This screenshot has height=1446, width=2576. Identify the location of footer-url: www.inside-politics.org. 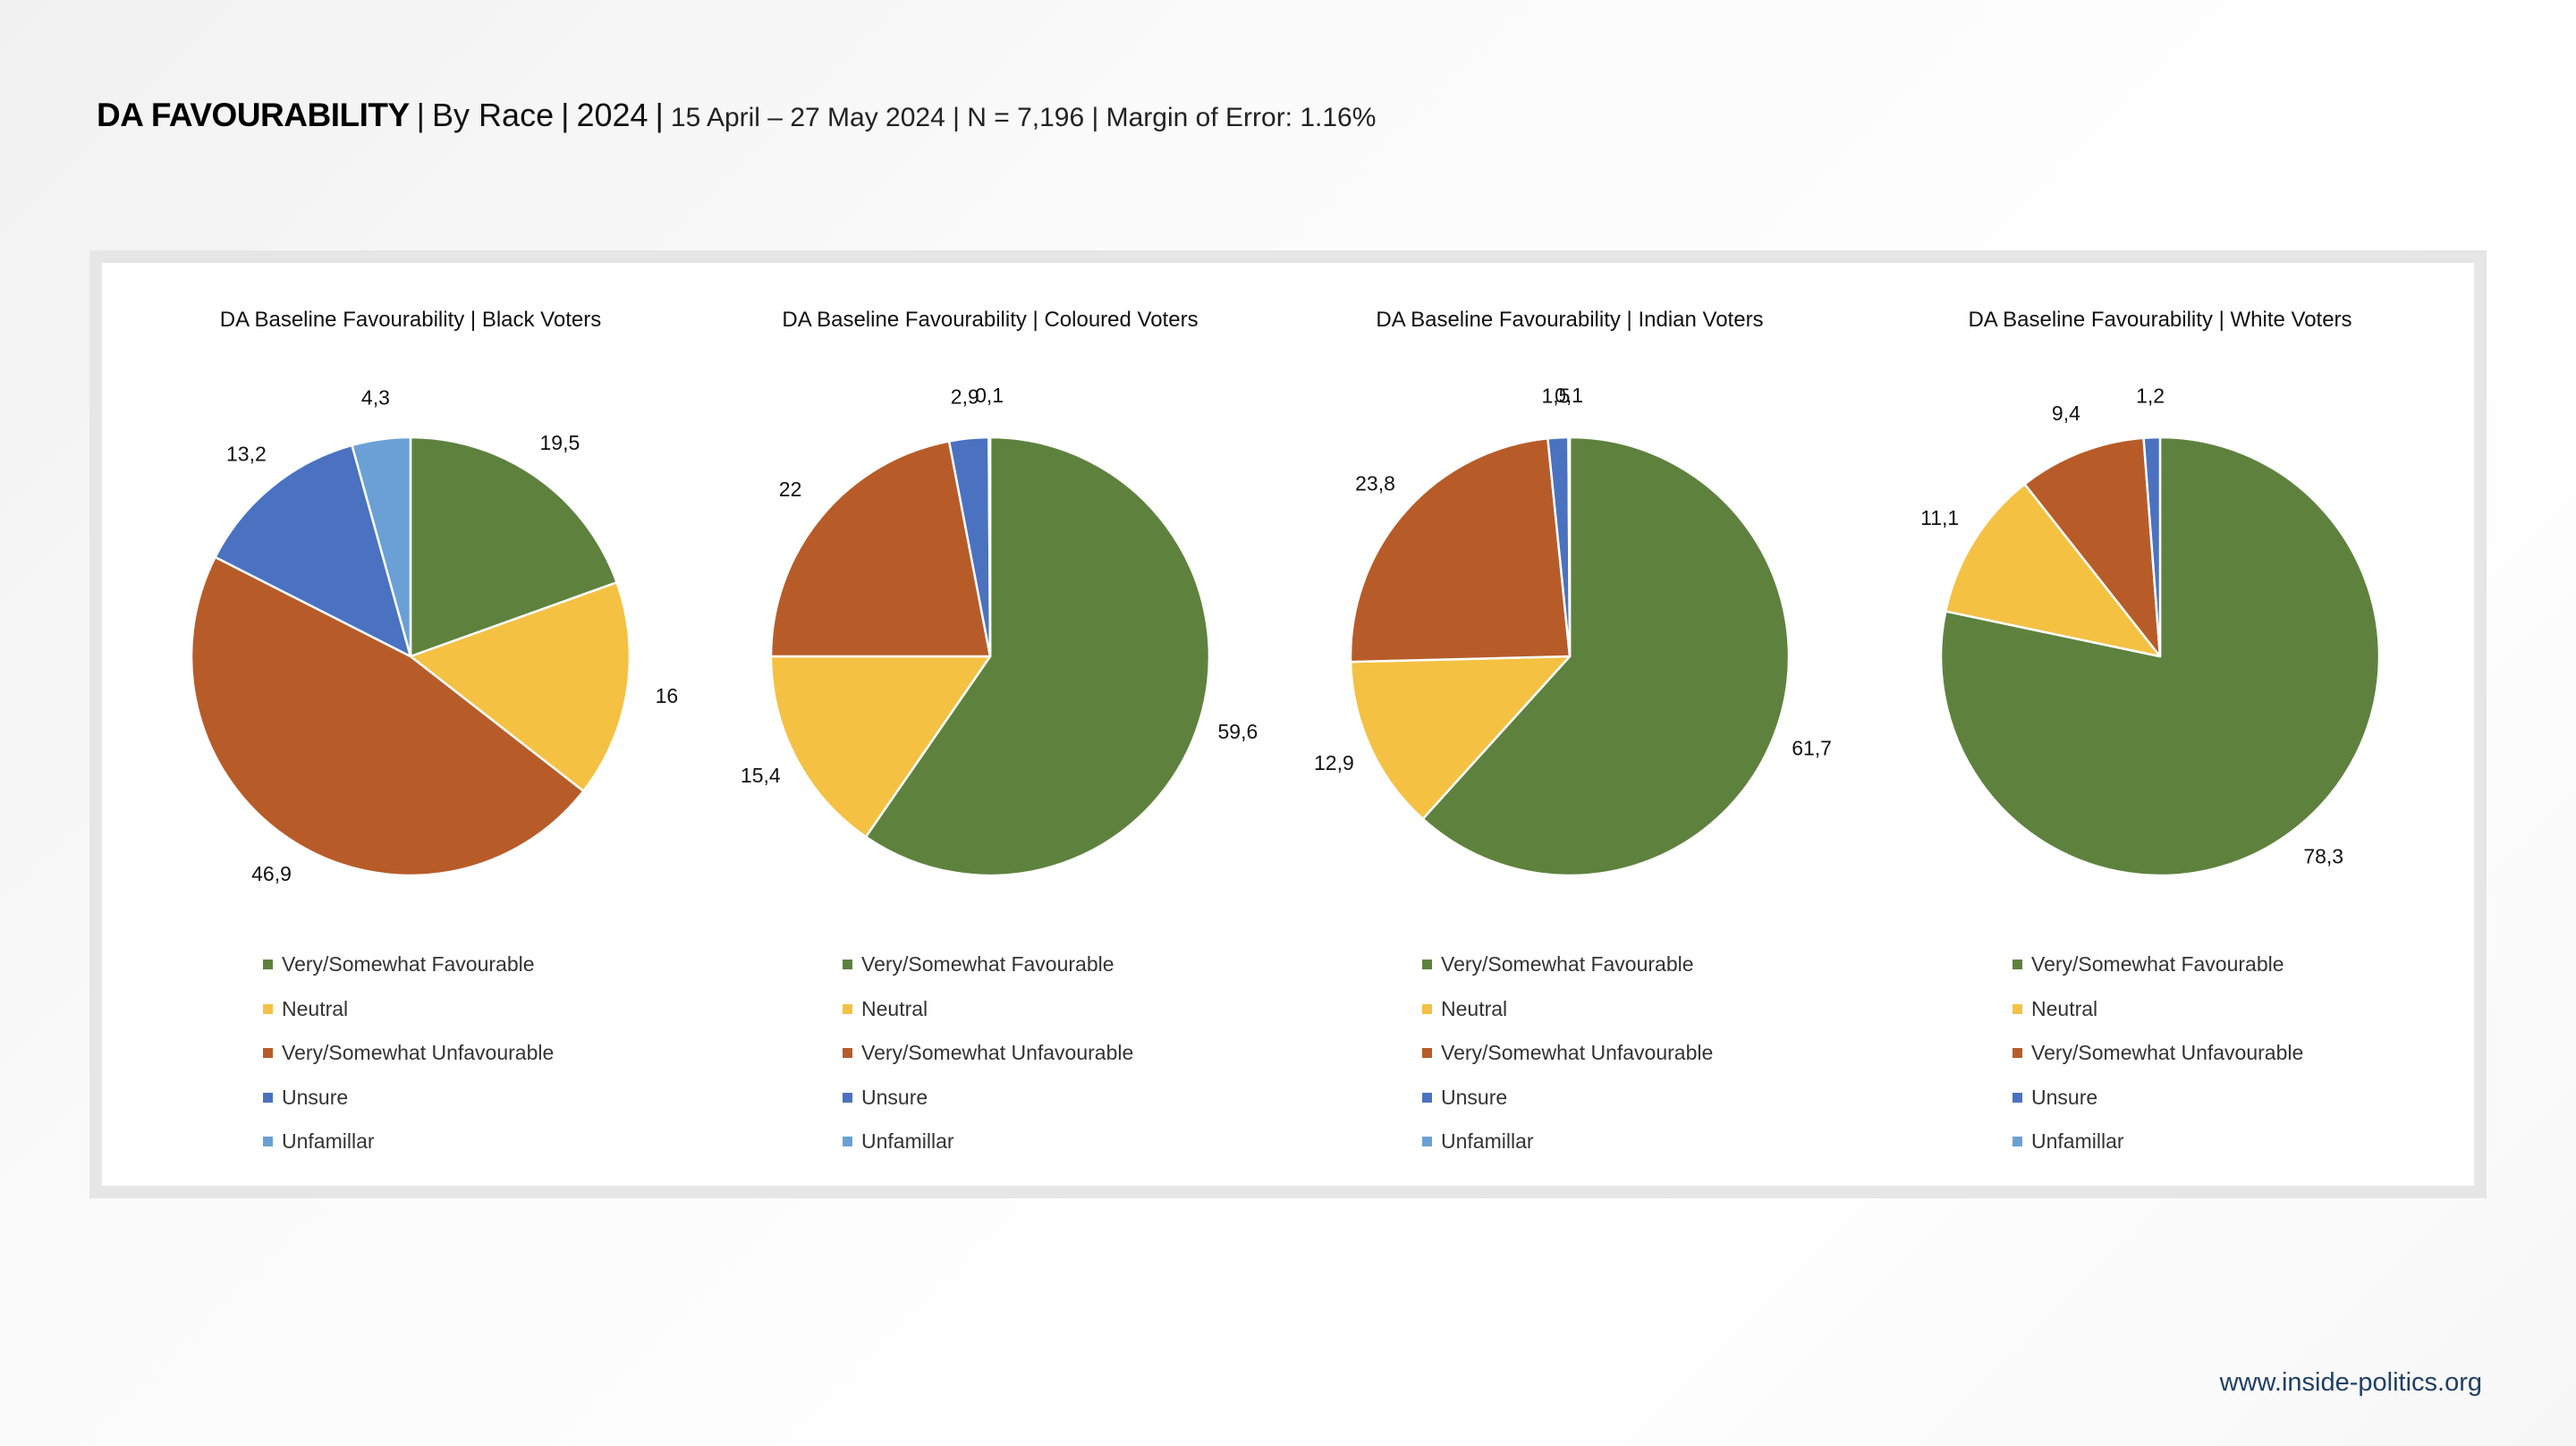
(2350, 1383).